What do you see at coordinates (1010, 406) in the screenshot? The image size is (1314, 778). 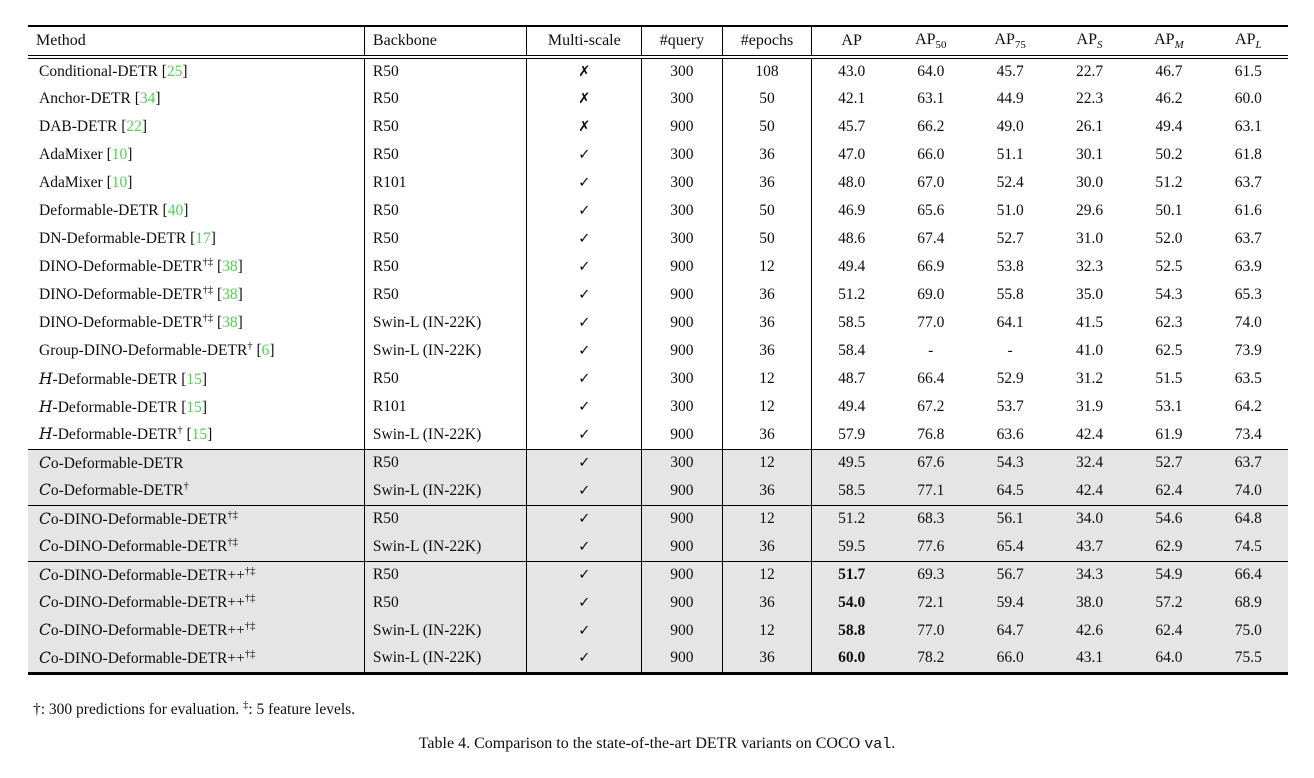 I see `ap75-cell: 53.7` at bounding box center [1010, 406].